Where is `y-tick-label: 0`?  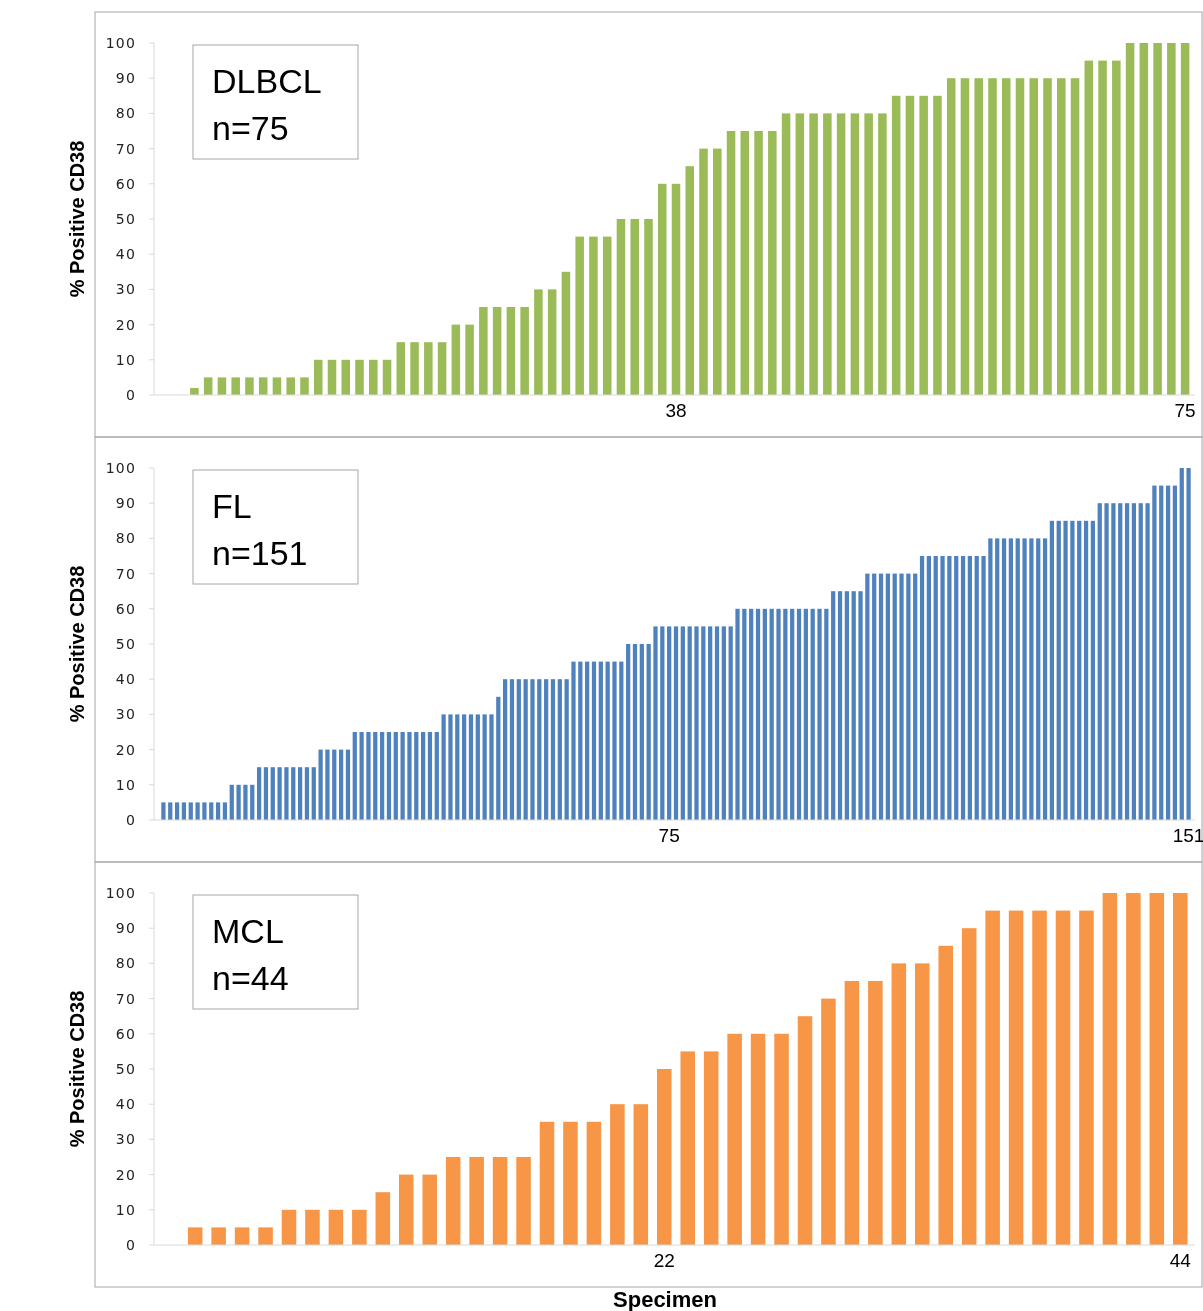
y-tick-label: 0 is located at coordinates (130, 394).